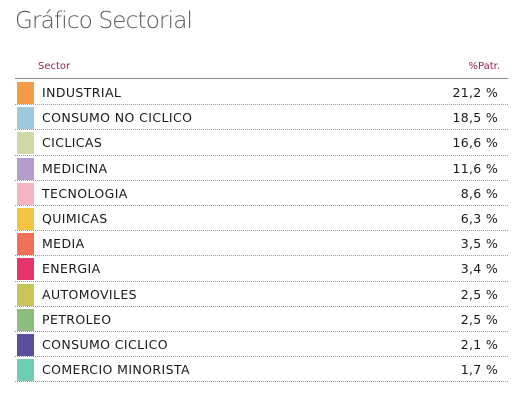 The width and height of the screenshot is (530, 400). Describe the element at coordinates (105, 344) in the screenshot. I see `sector-name: CONSUMO CICLICO` at that location.